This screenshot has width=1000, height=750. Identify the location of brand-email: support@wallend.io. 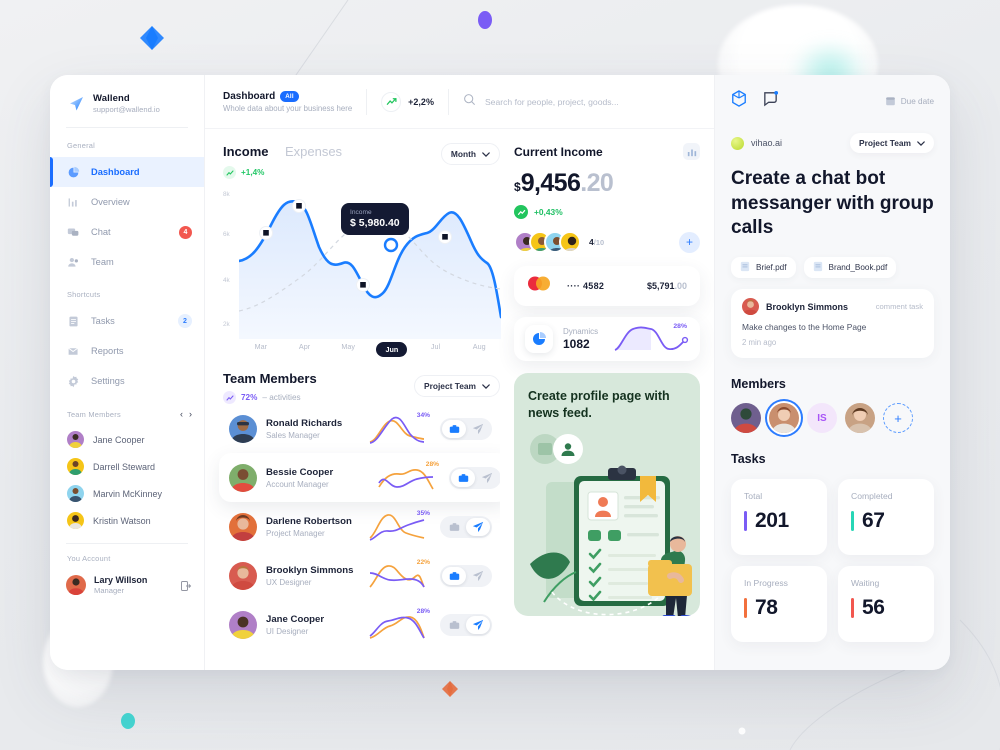
(126, 109).